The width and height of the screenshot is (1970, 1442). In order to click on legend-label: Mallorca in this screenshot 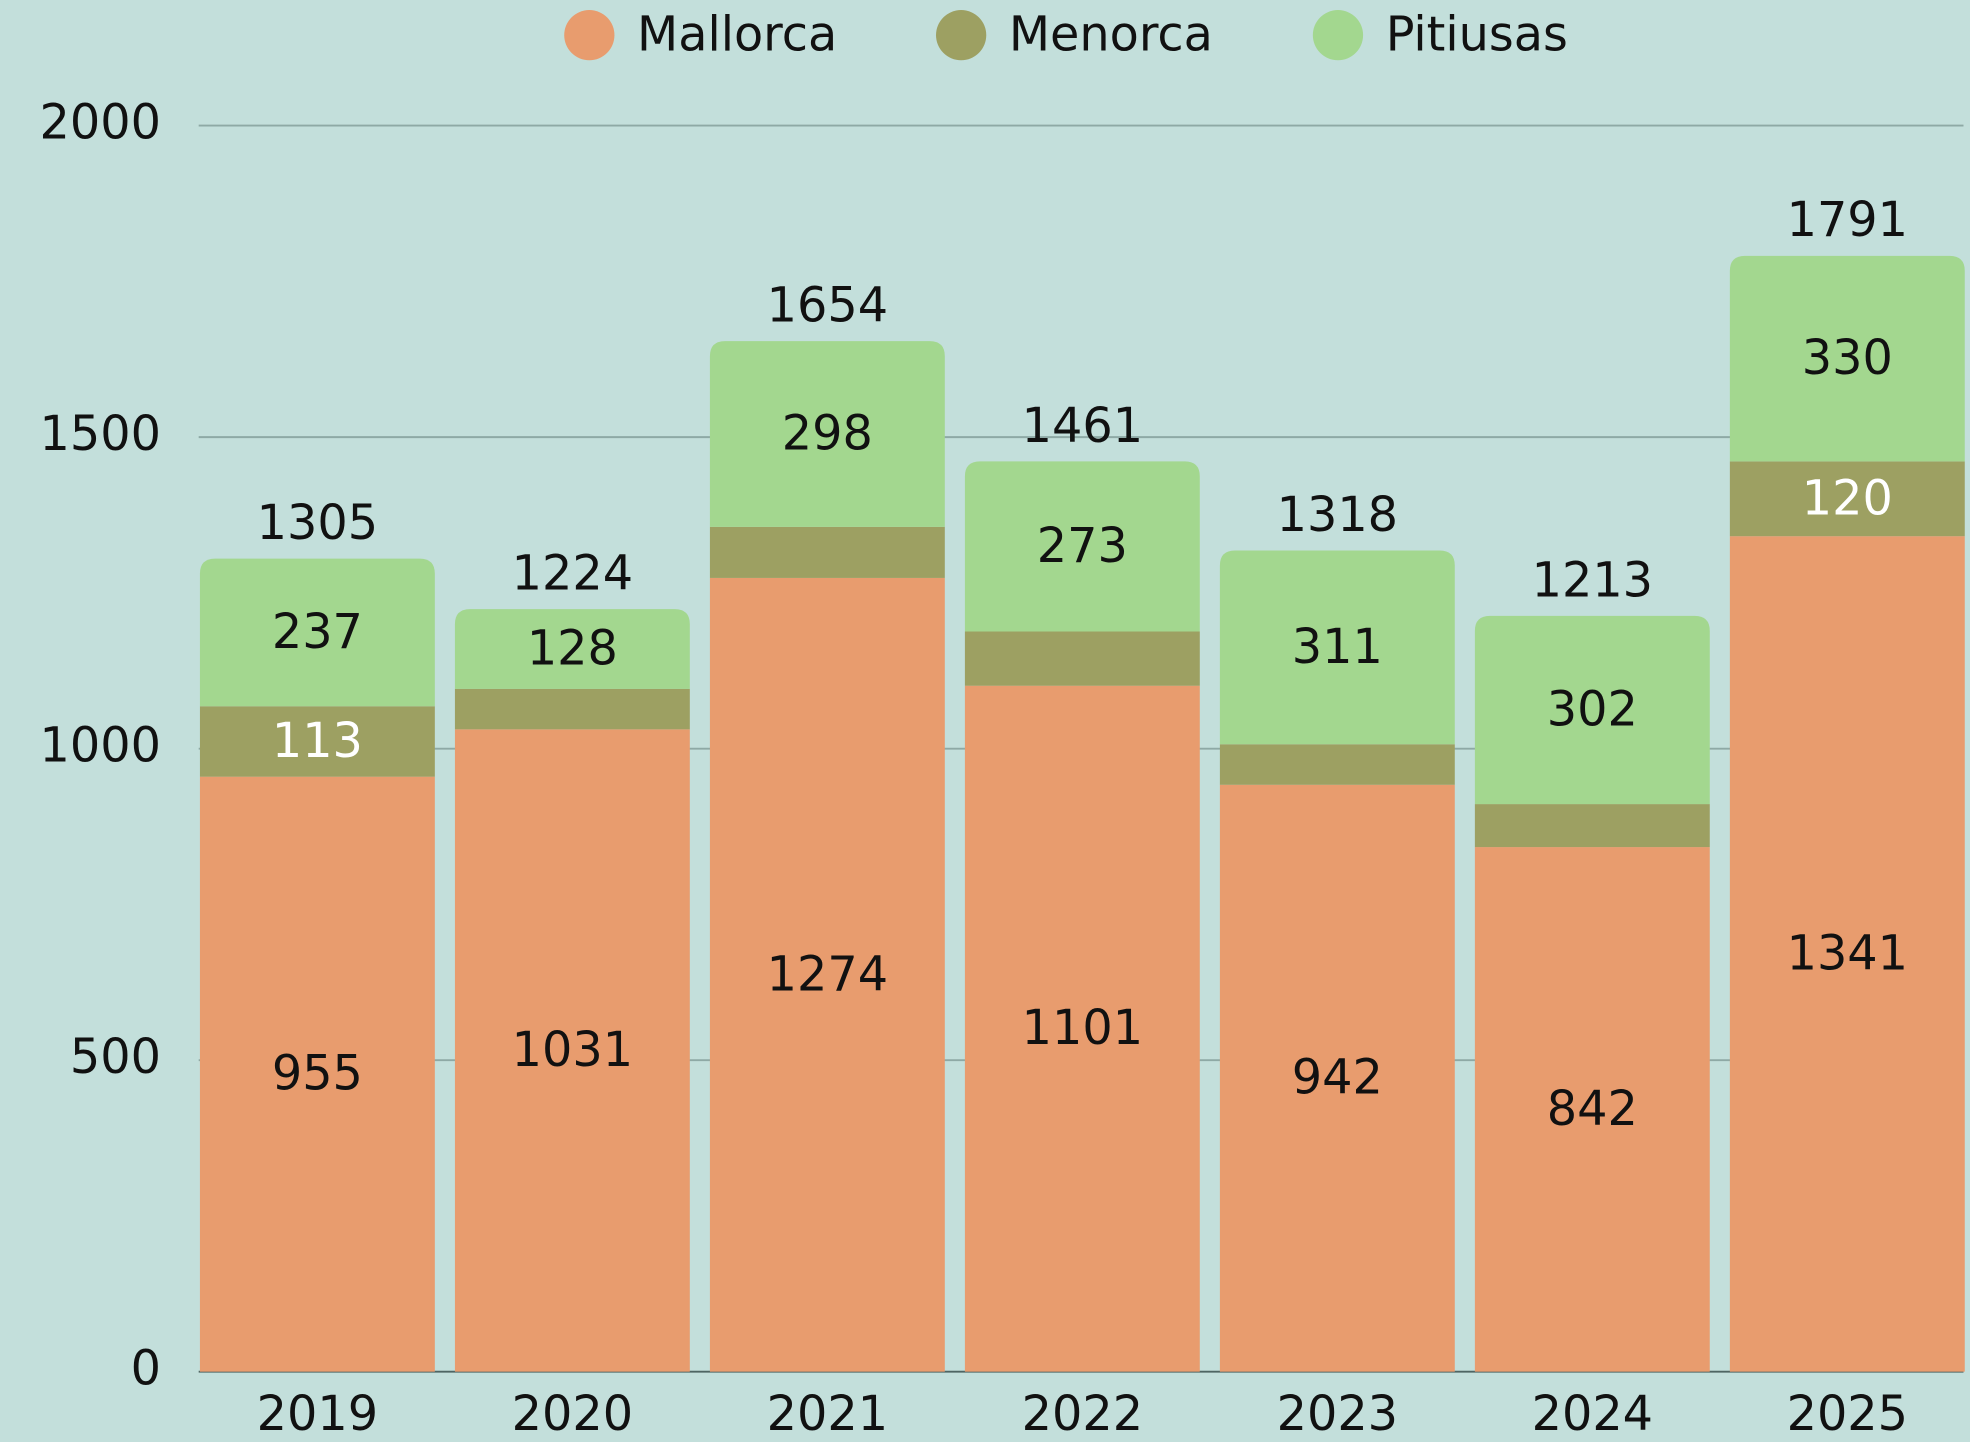, I will do `click(737, 35)`.